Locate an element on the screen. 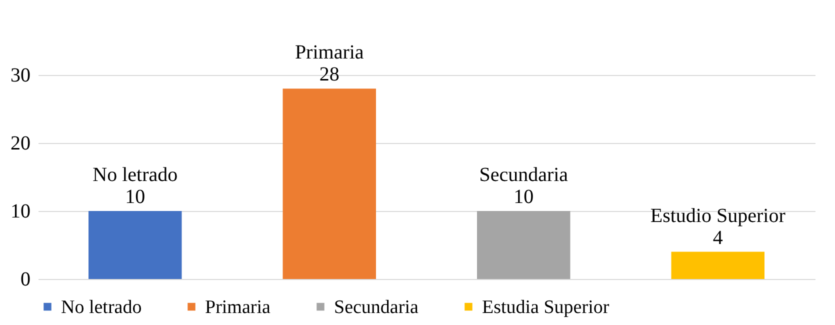 The width and height of the screenshot is (835, 325). y-tick-label: 20 is located at coordinates (20, 143).